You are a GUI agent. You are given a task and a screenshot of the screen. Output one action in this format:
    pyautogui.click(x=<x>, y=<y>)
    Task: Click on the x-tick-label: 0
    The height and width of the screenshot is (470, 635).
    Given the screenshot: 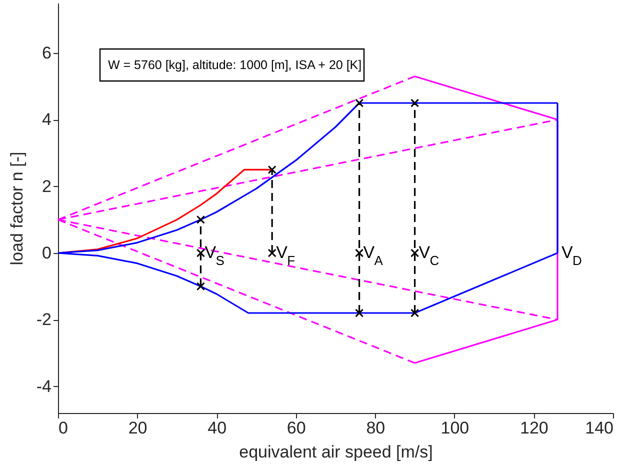 What is the action you would take?
    pyautogui.click(x=63, y=428)
    